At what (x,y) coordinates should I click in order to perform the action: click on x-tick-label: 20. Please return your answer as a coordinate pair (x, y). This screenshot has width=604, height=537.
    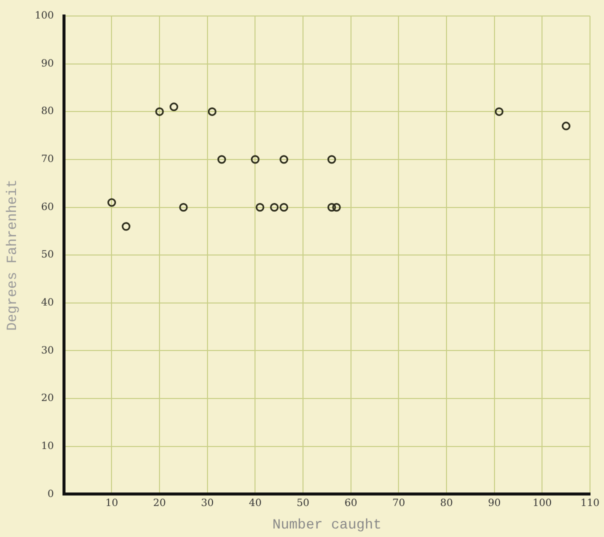
    Looking at the image, I should click on (159, 503).